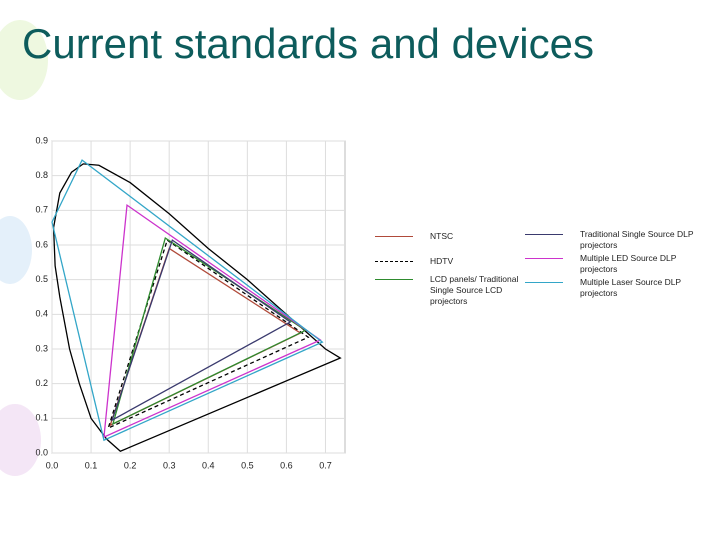 This screenshot has width=720, height=540. Describe the element at coordinates (325, 465) in the screenshot. I see `x-tick-label: 0.7` at that location.